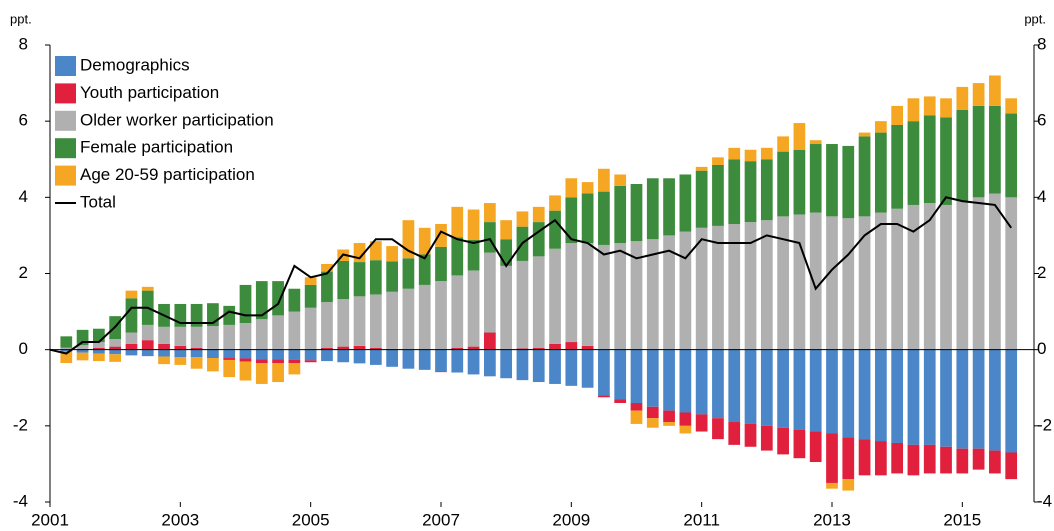 Image resolution: width=1054 pixels, height=531 pixels. I want to click on legend-label: Older worker participation, so click(177, 119).